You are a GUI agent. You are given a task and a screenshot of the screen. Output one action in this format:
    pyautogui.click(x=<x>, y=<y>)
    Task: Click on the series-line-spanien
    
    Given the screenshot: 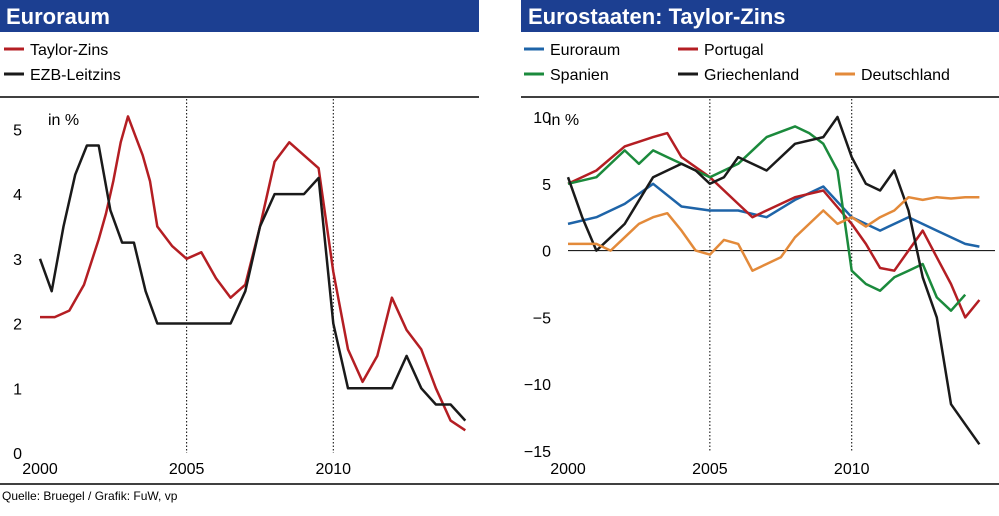 What is the action you would take?
    pyautogui.click(x=767, y=218)
    